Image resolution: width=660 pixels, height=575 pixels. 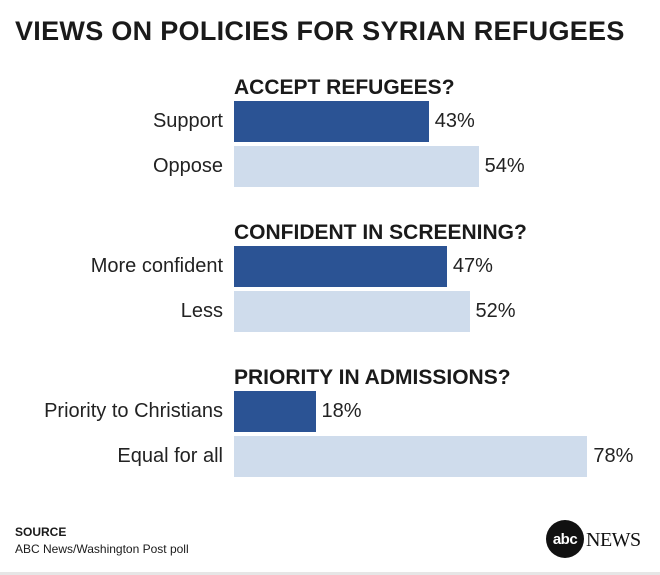 I want to click on panel-title: PRIORITY IN ADMISSIONS?, so click(x=372, y=377).